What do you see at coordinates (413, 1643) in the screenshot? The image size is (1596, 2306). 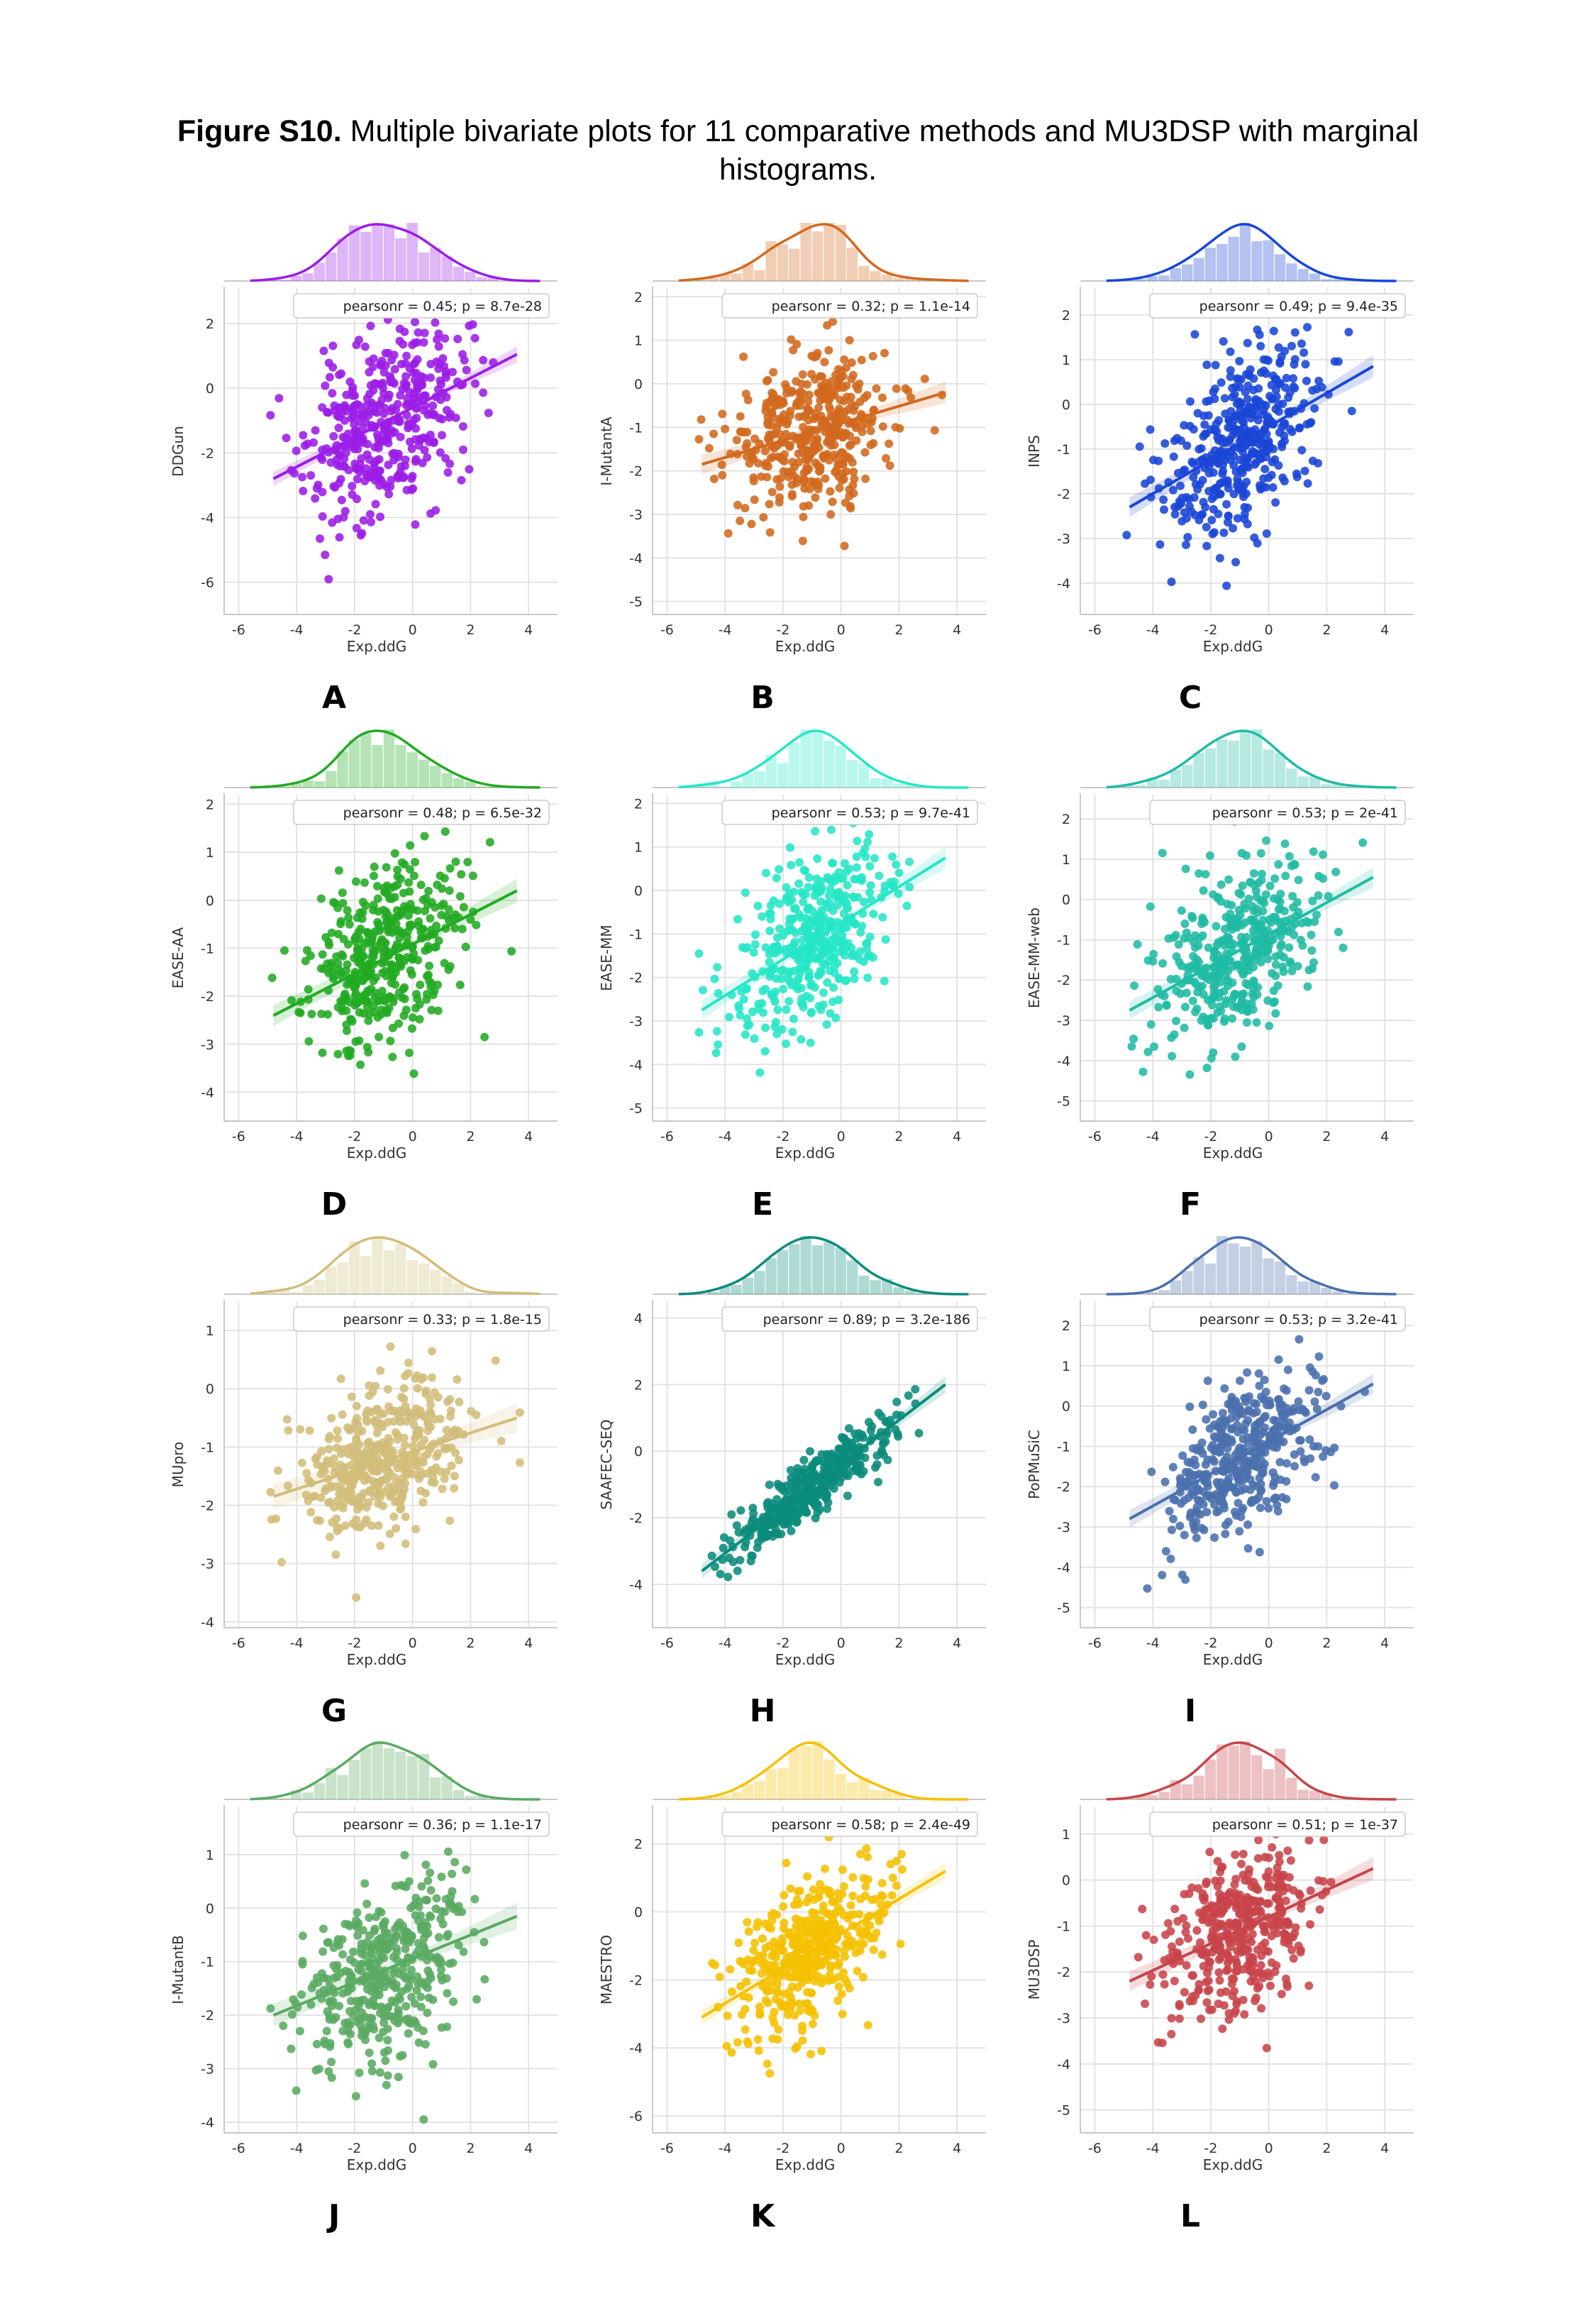 I see `x-tick-label: 0` at bounding box center [413, 1643].